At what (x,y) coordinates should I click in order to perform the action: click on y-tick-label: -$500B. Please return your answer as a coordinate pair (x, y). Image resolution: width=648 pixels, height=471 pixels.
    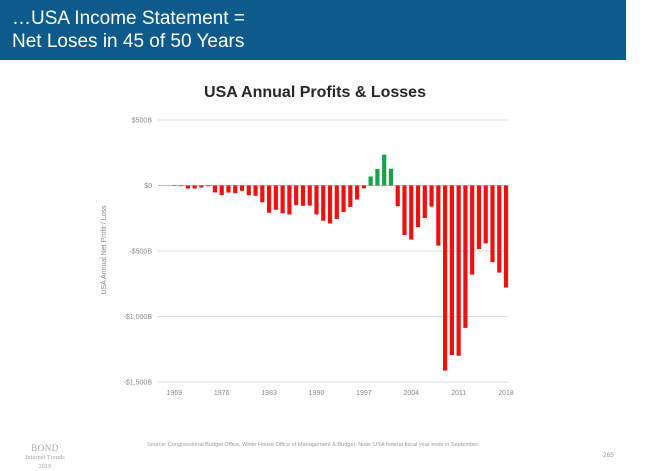
    Looking at the image, I should click on (140, 252).